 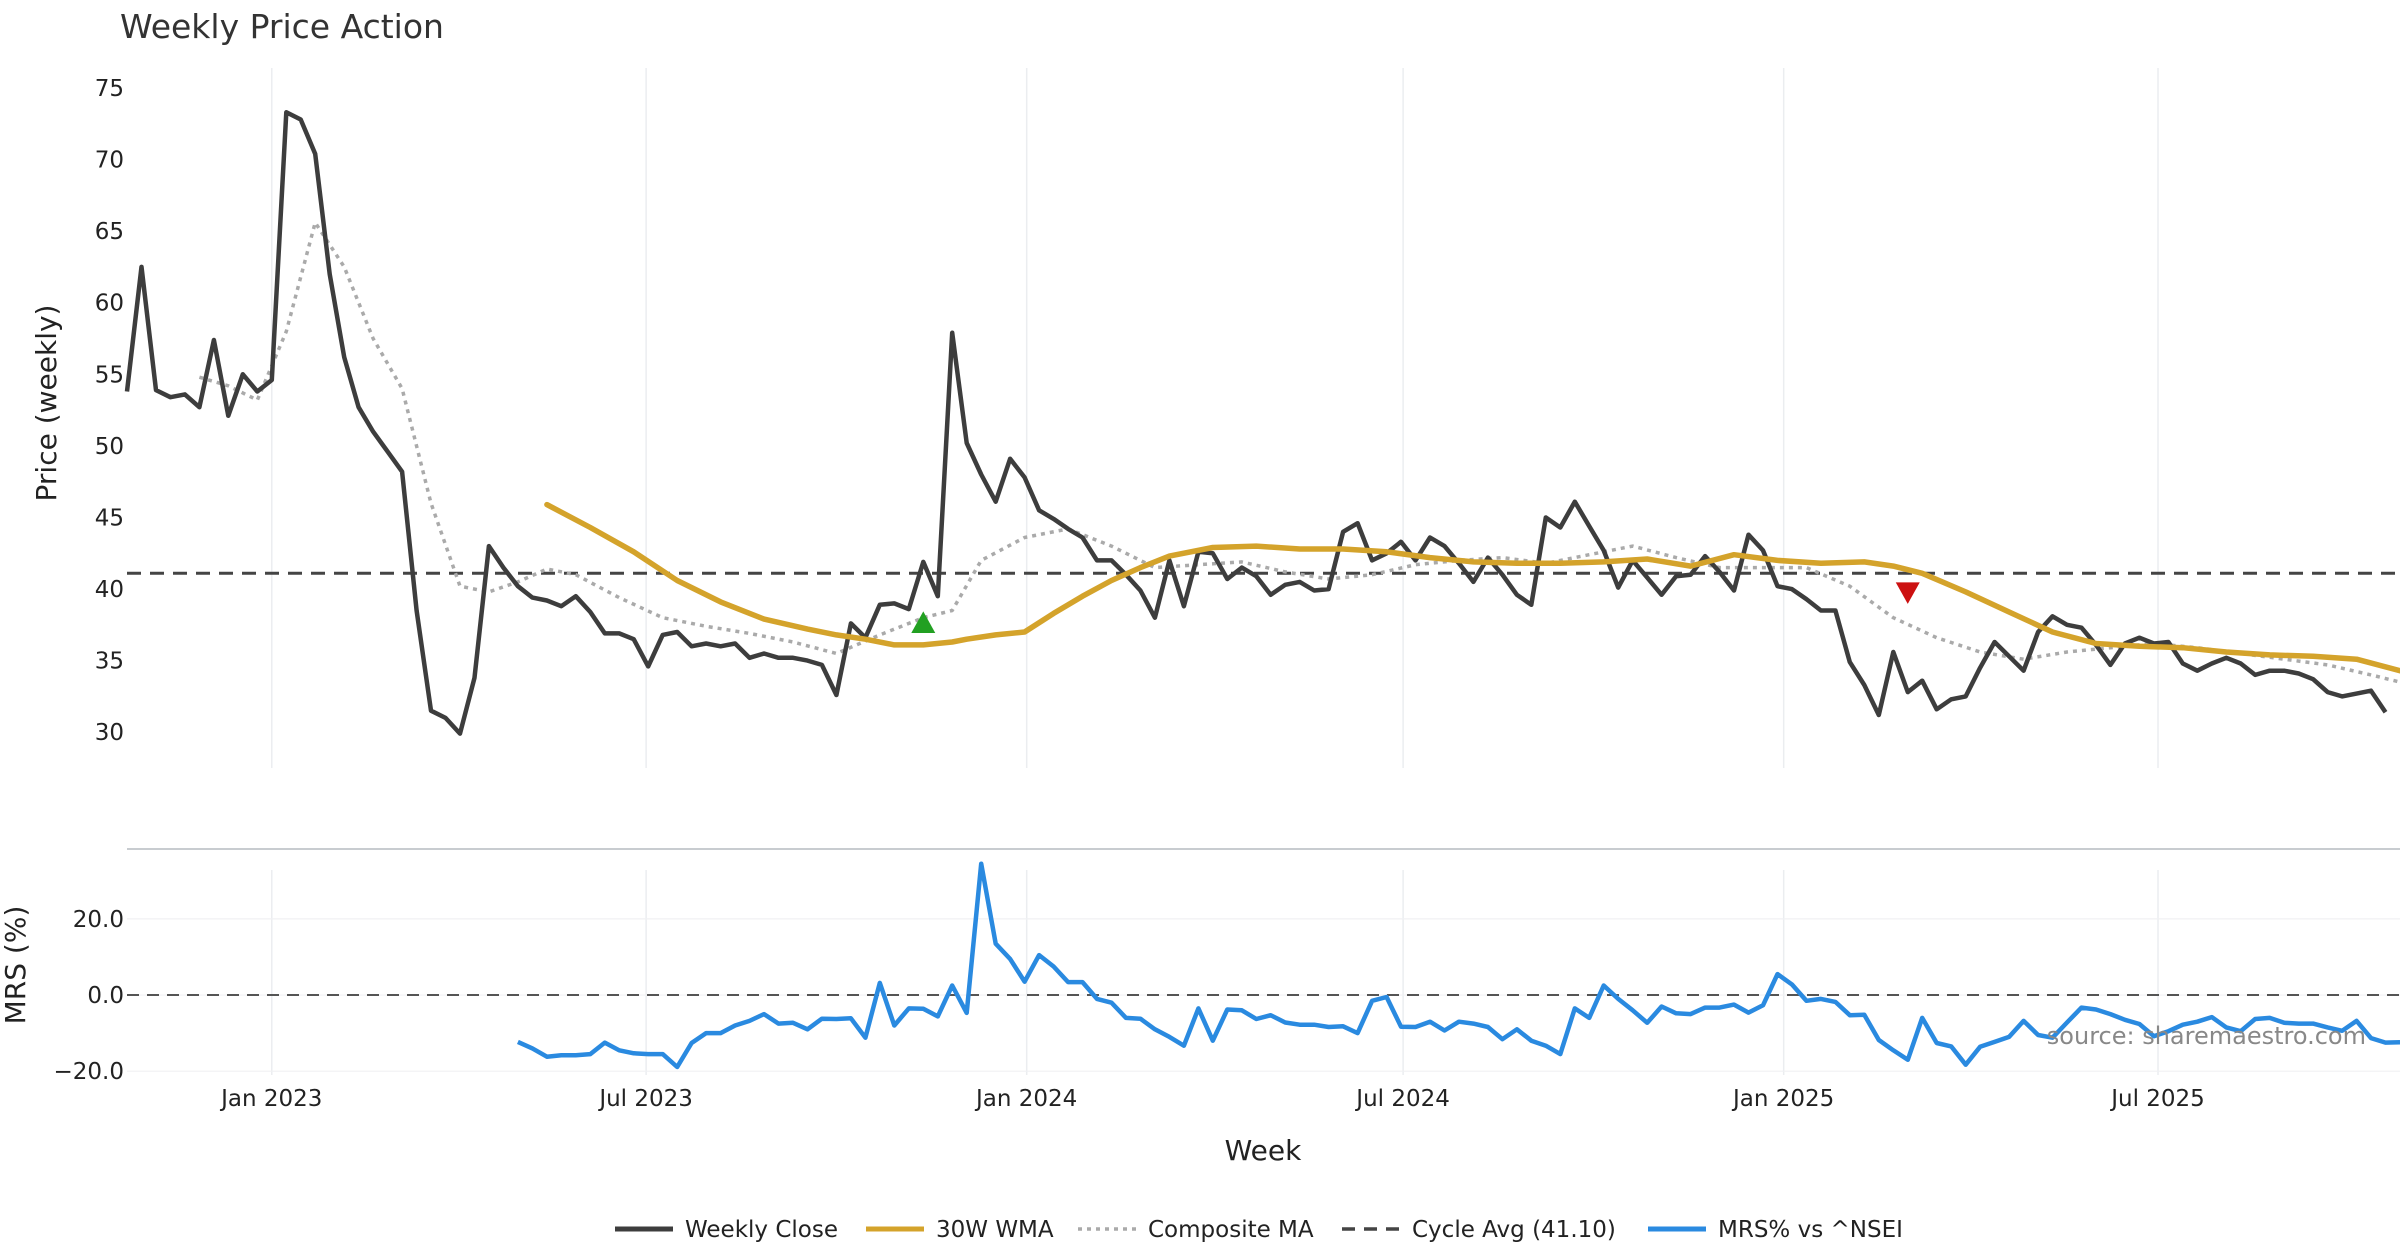 What do you see at coordinates (46, 403) in the screenshot?
I see `price-y-axis-label: Price (weekly)` at bounding box center [46, 403].